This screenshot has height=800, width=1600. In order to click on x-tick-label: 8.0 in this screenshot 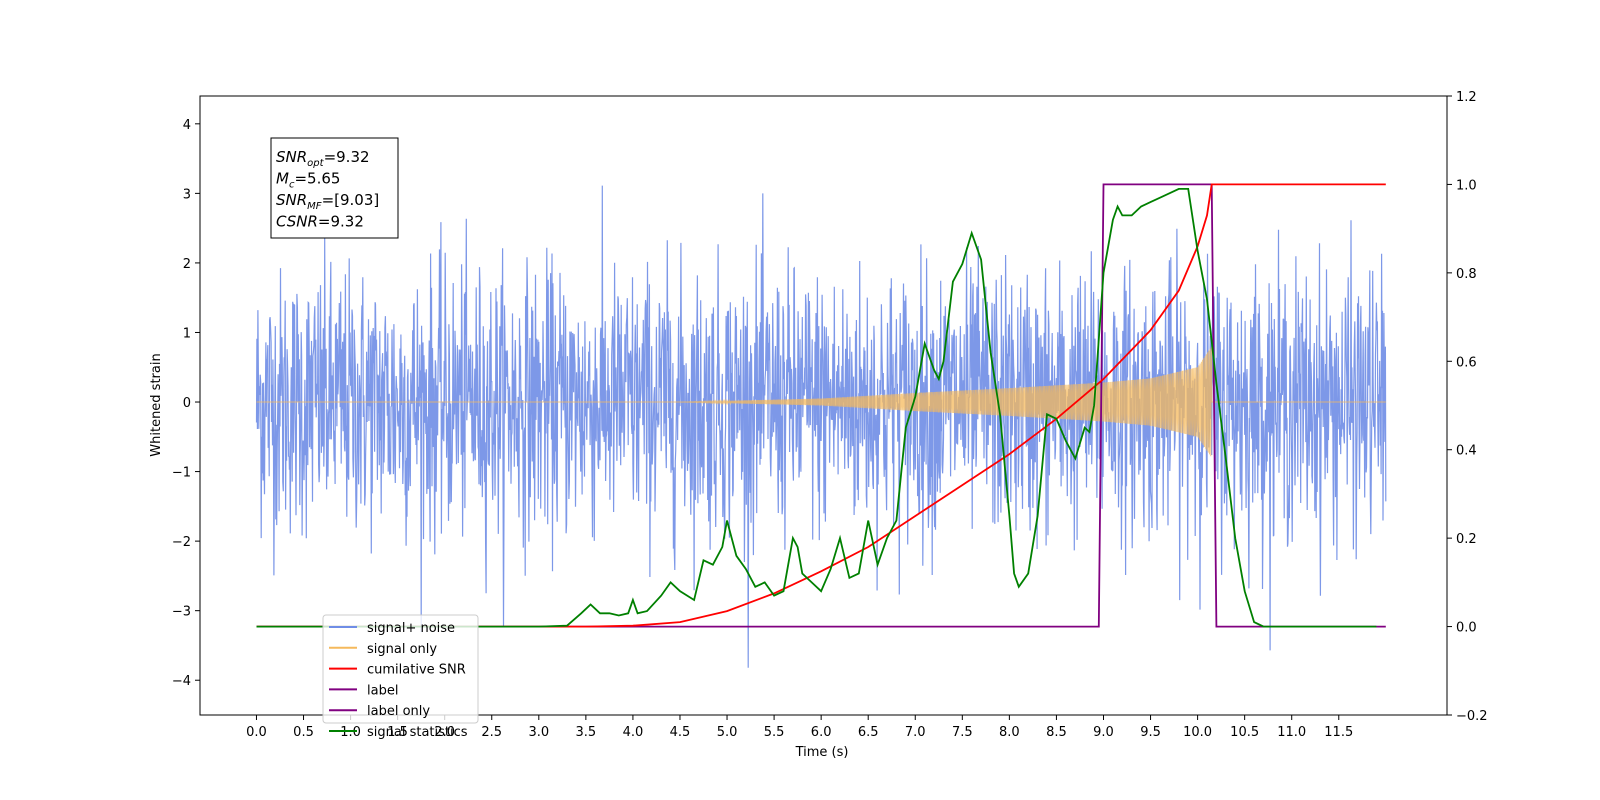, I will do `click(1009, 732)`.